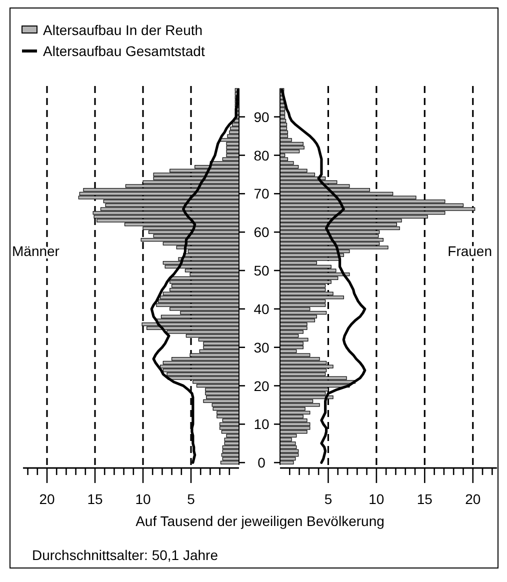  What do you see at coordinates (36, 251) in the screenshot?
I see `annotation: Männer` at bounding box center [36, 251].